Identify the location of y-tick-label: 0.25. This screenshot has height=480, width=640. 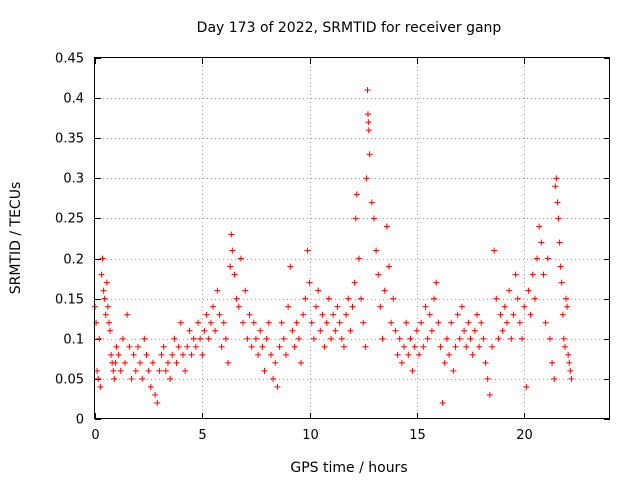
(69, 219).